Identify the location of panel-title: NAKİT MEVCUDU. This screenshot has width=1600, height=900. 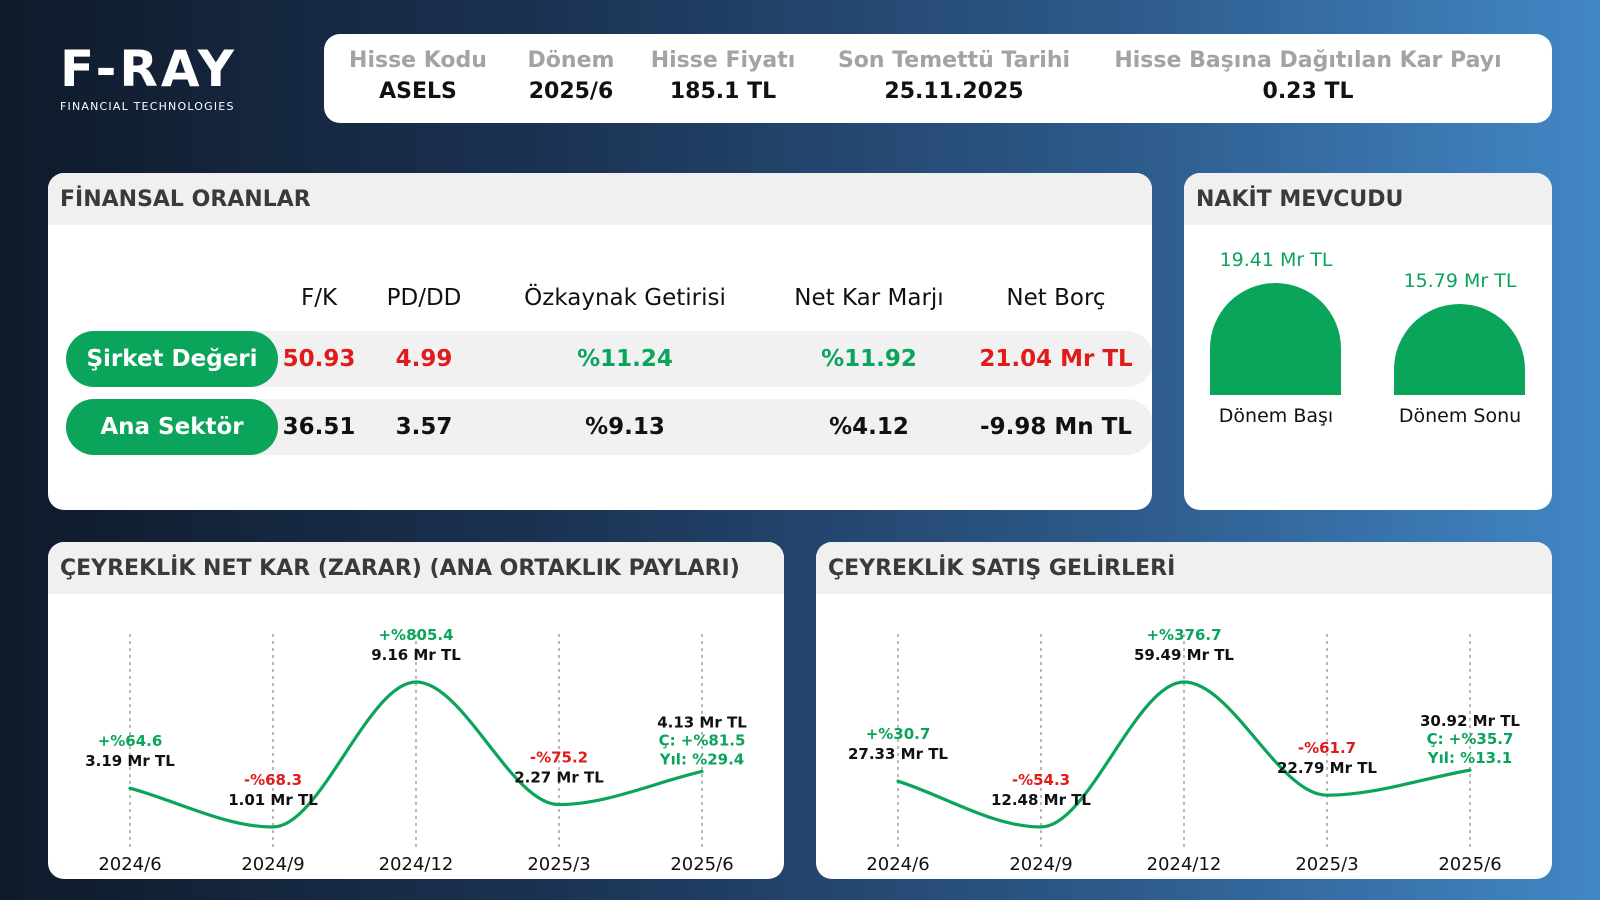
(1368, 199).